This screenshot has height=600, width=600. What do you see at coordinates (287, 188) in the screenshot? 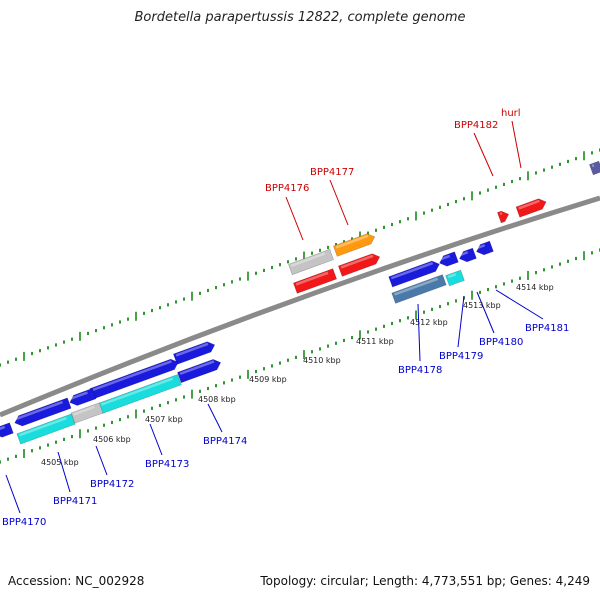
I see `gene-label: BPP4176` at bounding box center [287, 188].